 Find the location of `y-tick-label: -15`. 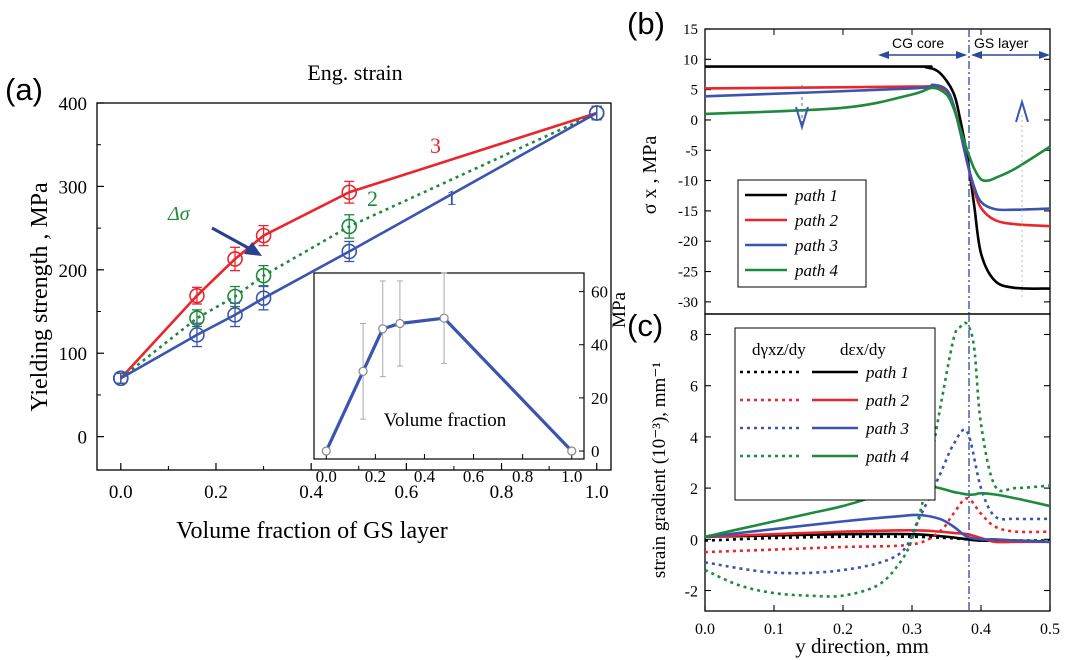

y-tick-label: -15 is located at coordinates (688, 212).